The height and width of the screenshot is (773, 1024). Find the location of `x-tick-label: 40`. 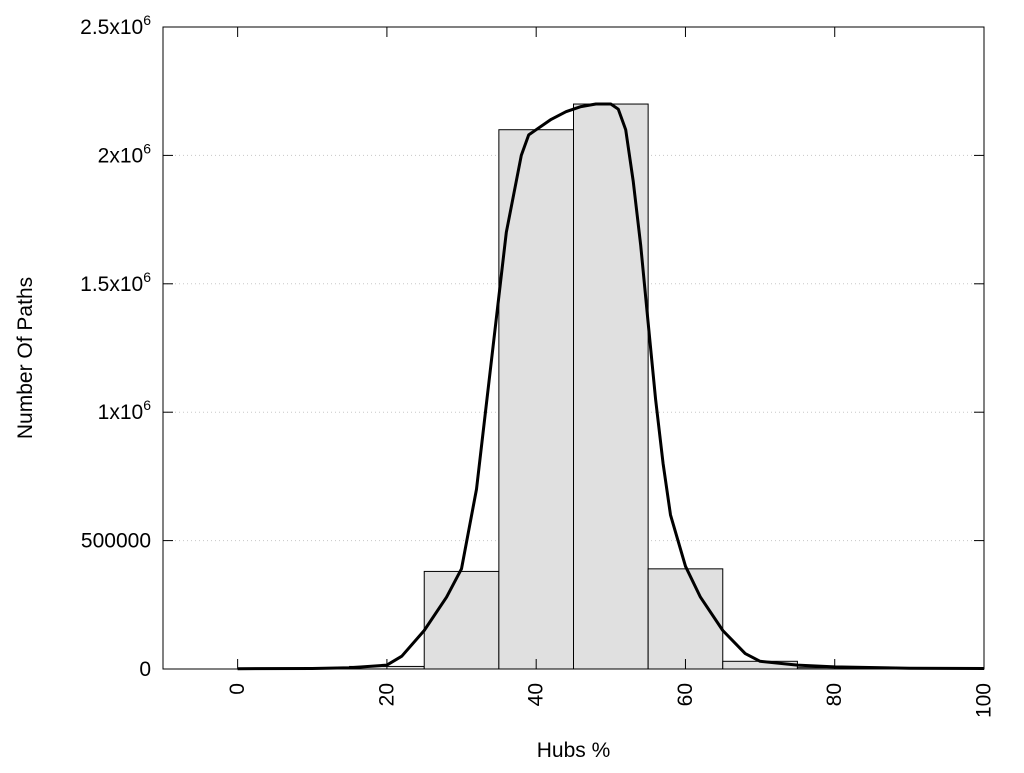

x-tick-label: 40 is located at coordinates (536, 694).